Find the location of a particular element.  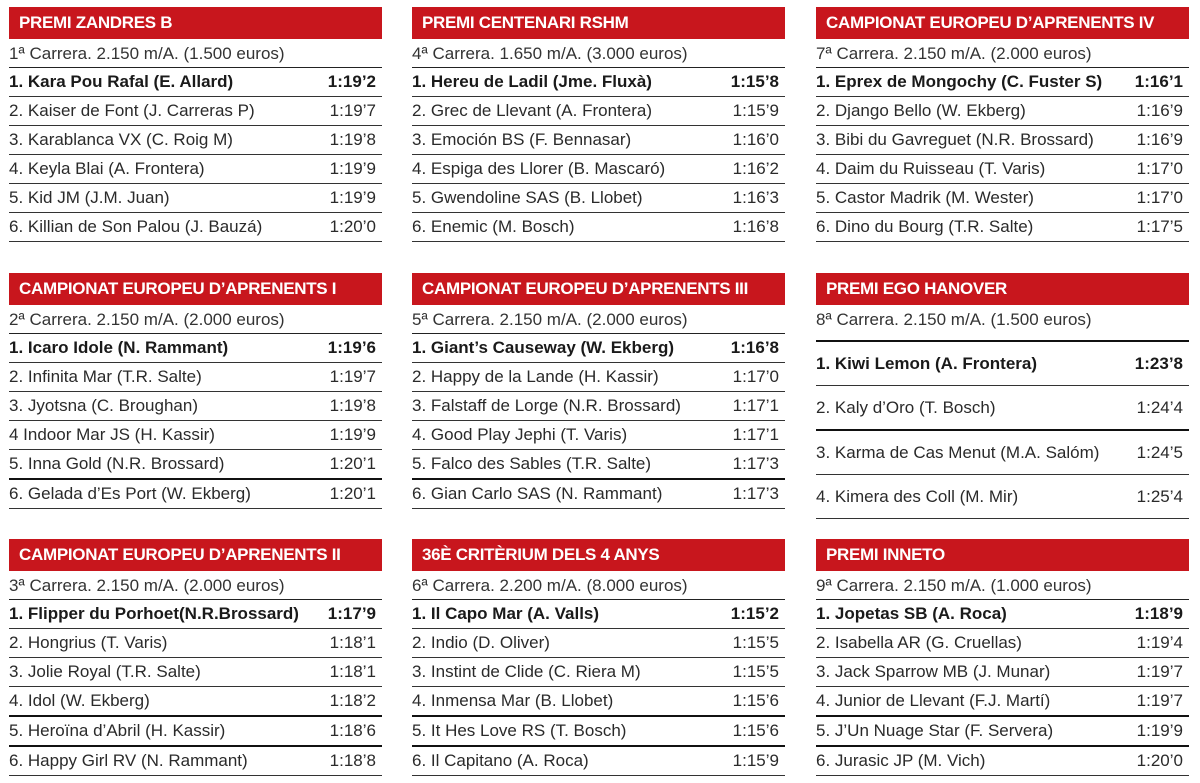

result-row: 1. Jopetas SB (A. Roca) 1:18’9 is located at coordinates (1002, 614).